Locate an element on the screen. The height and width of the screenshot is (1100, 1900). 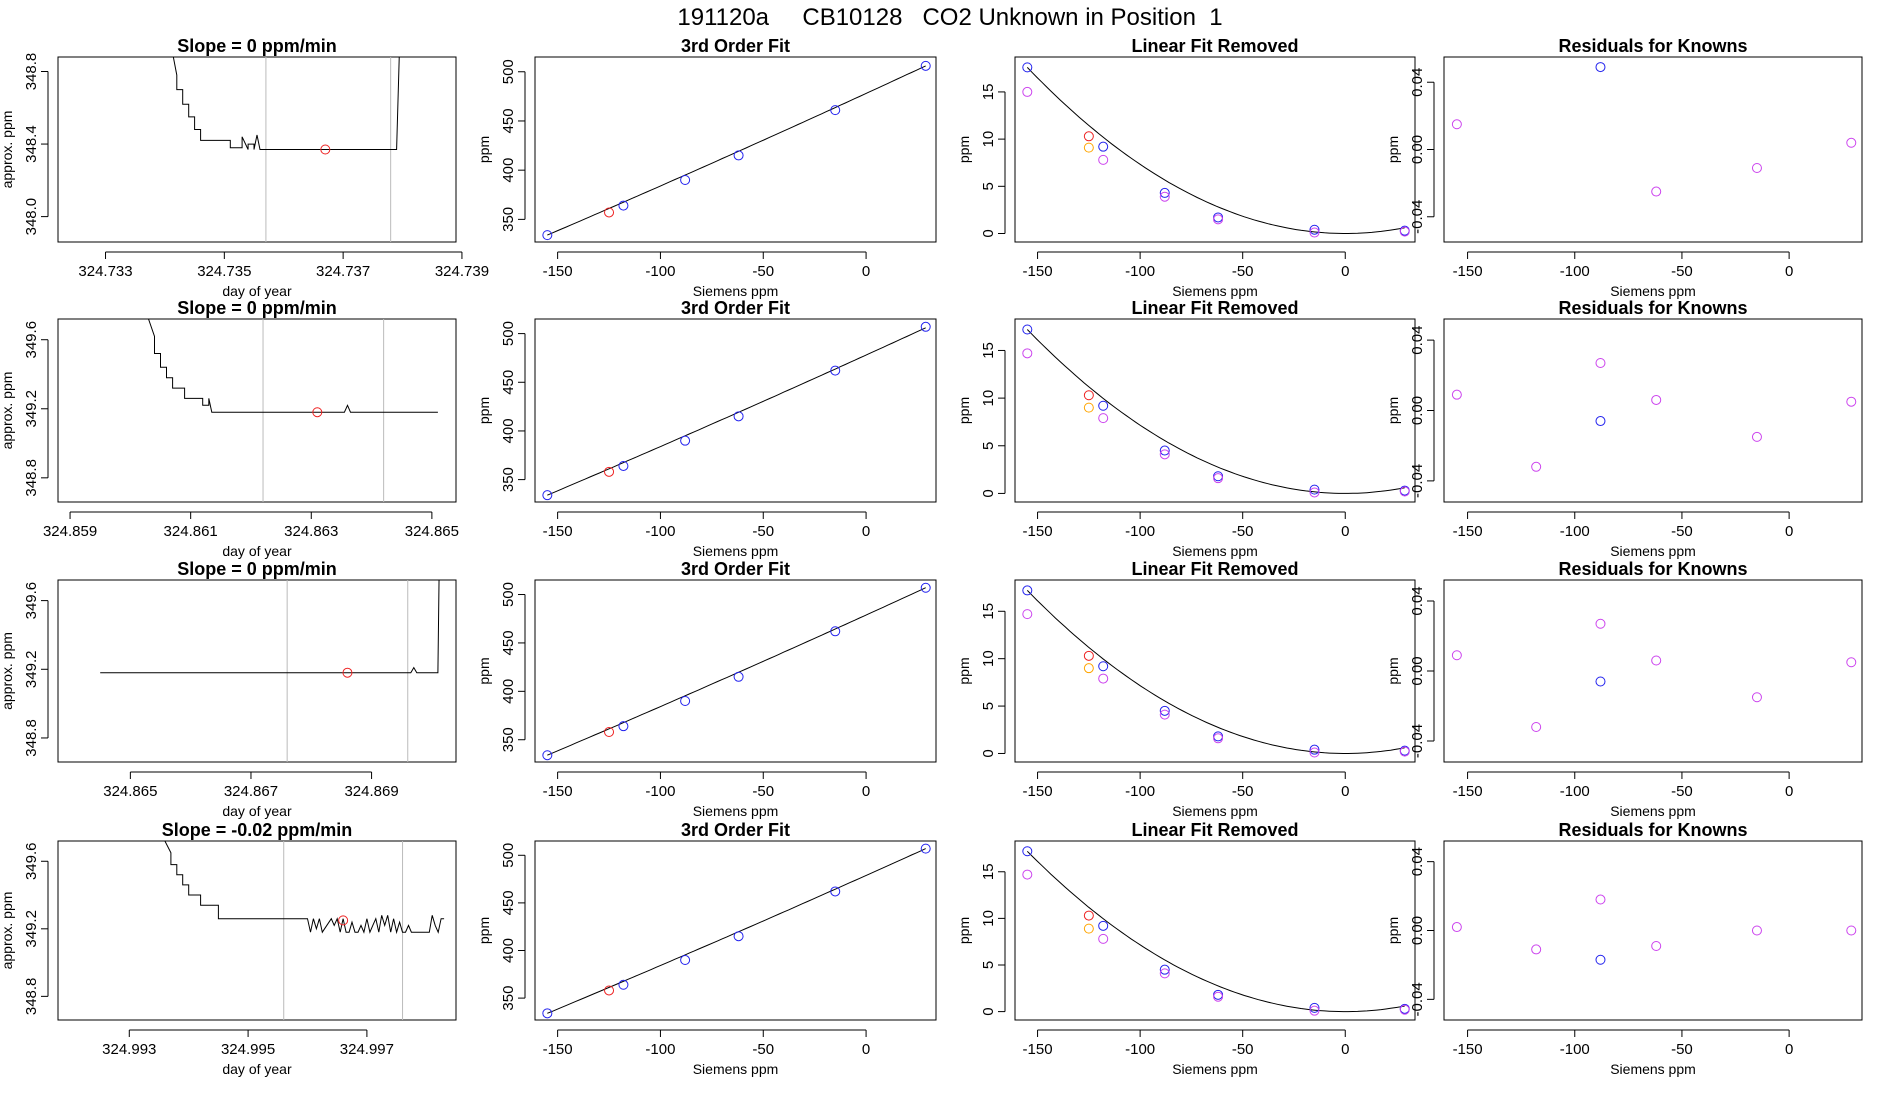
y-tick-label: 450 is located at coordinates (508, 902).